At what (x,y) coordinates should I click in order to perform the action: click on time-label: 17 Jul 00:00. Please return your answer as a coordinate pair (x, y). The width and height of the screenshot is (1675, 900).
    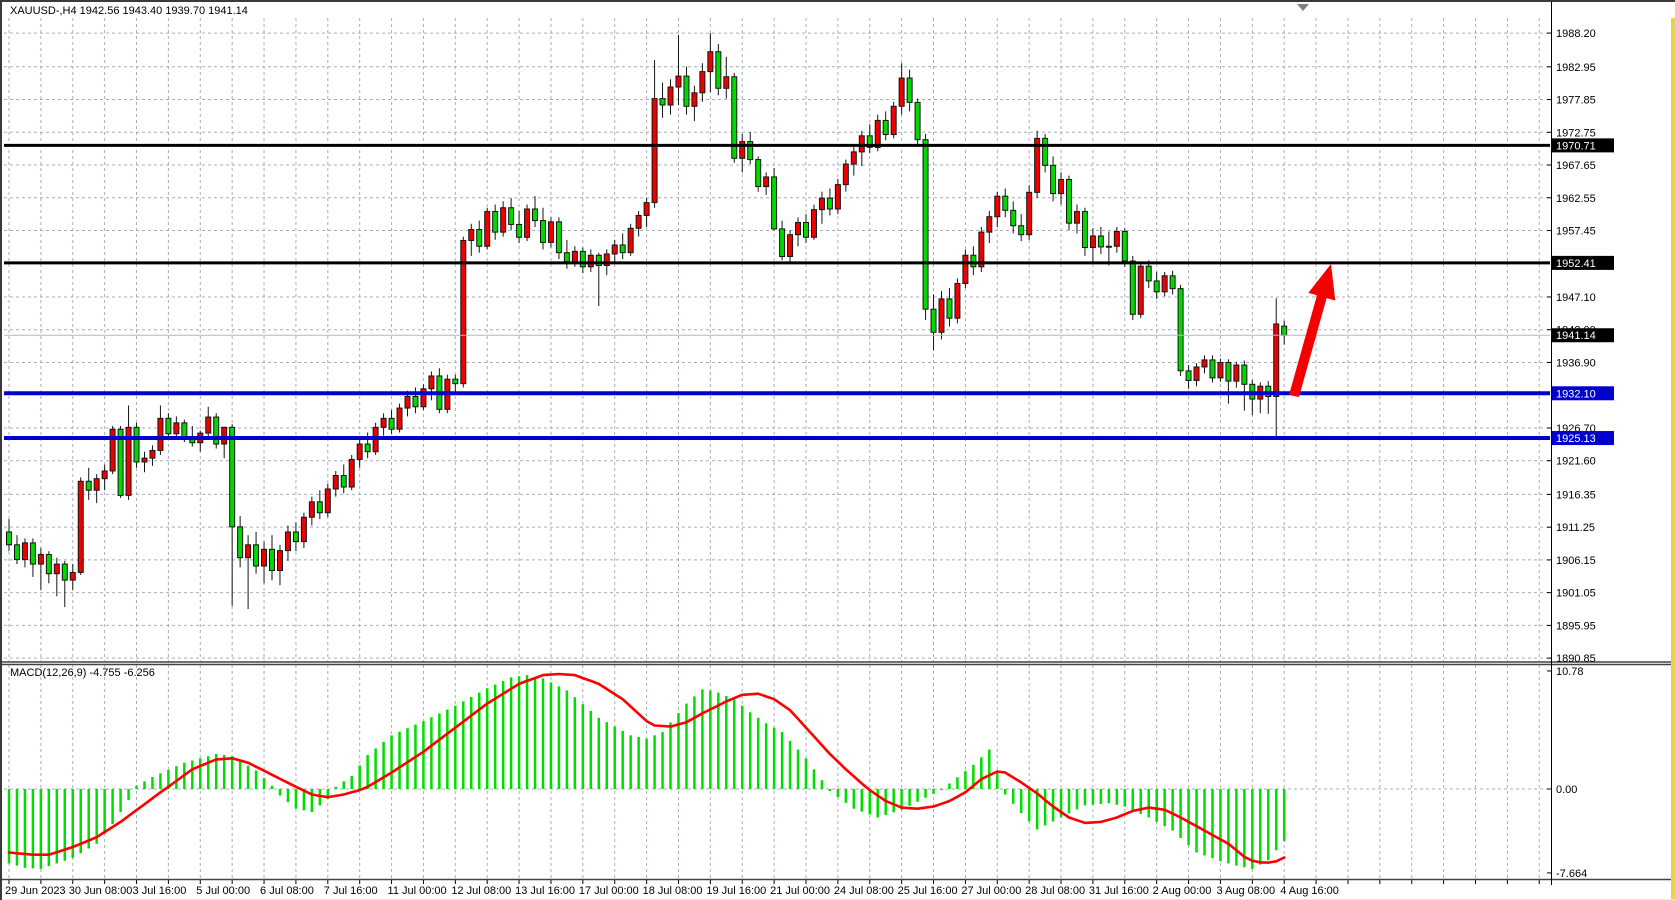
    Looking at the image, I should click on (609, 891).